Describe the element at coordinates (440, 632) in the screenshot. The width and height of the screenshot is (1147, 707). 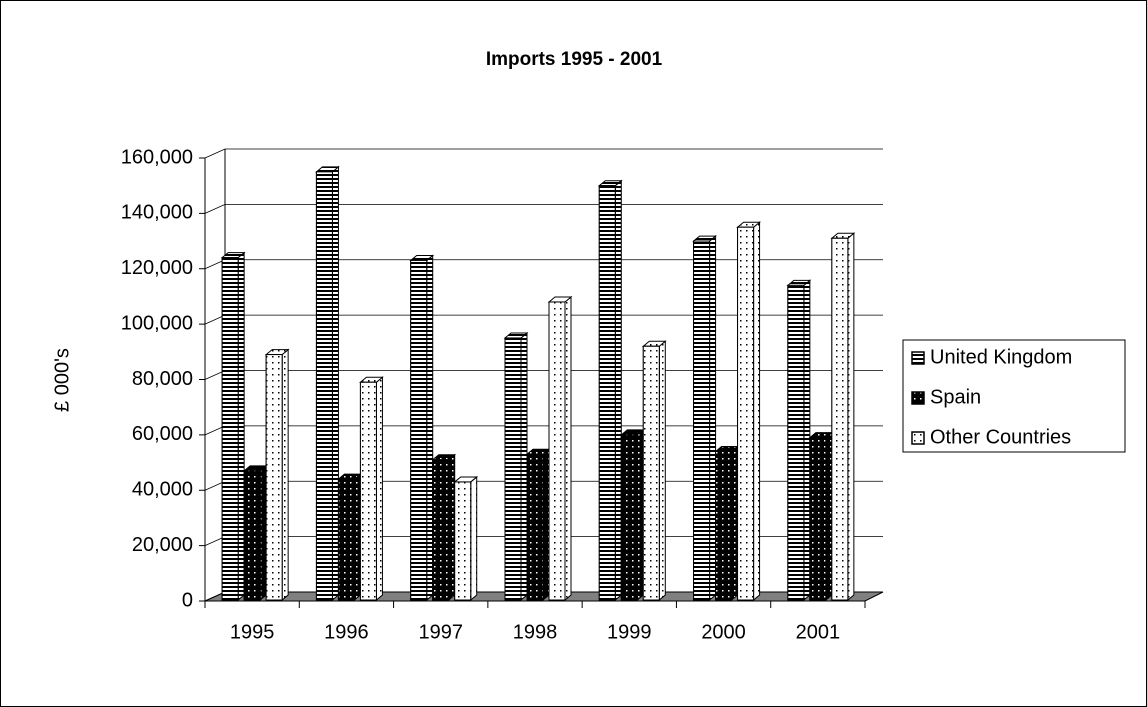
I see `x-tick-label: 1997` at that location.